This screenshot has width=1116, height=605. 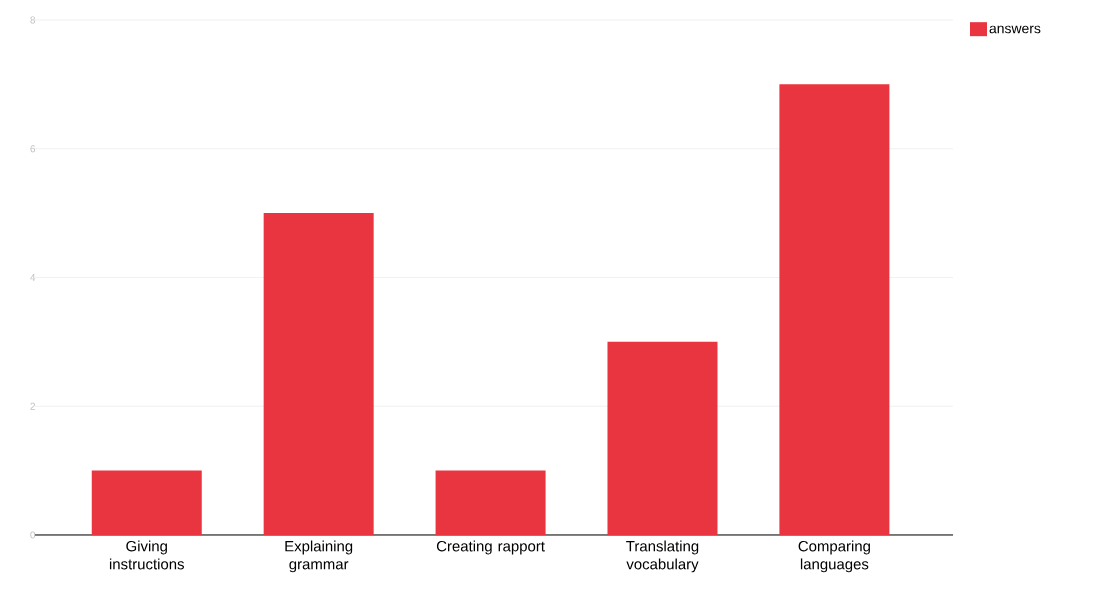 I want to click on x-tick-label: Comparing languages, so click(x=834, y=556).